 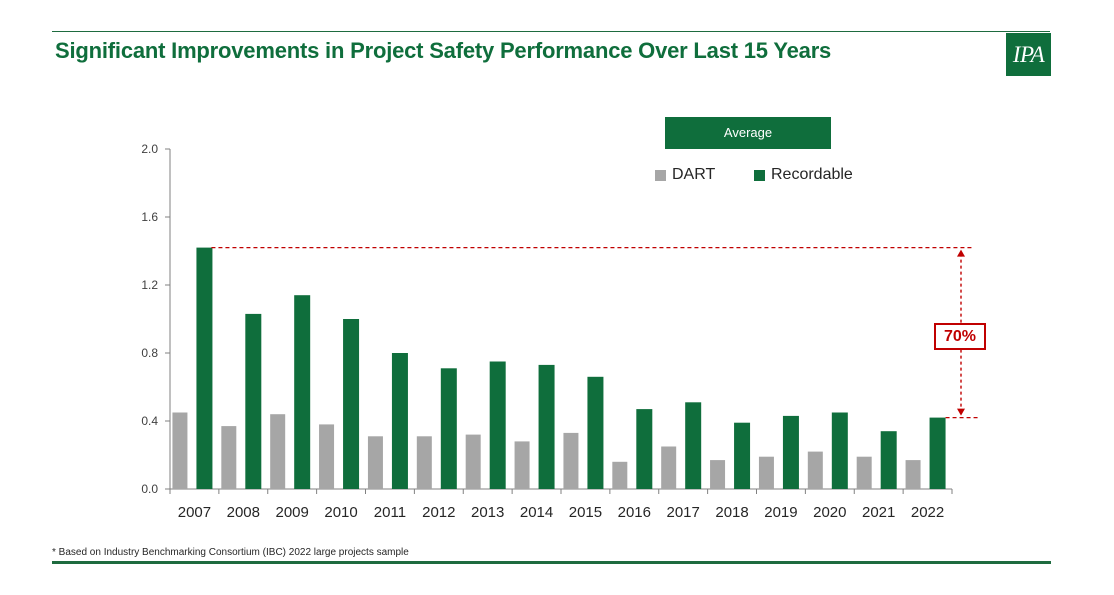 I want to click on y-tick-label: 2.0, so click(x=149, y=149).